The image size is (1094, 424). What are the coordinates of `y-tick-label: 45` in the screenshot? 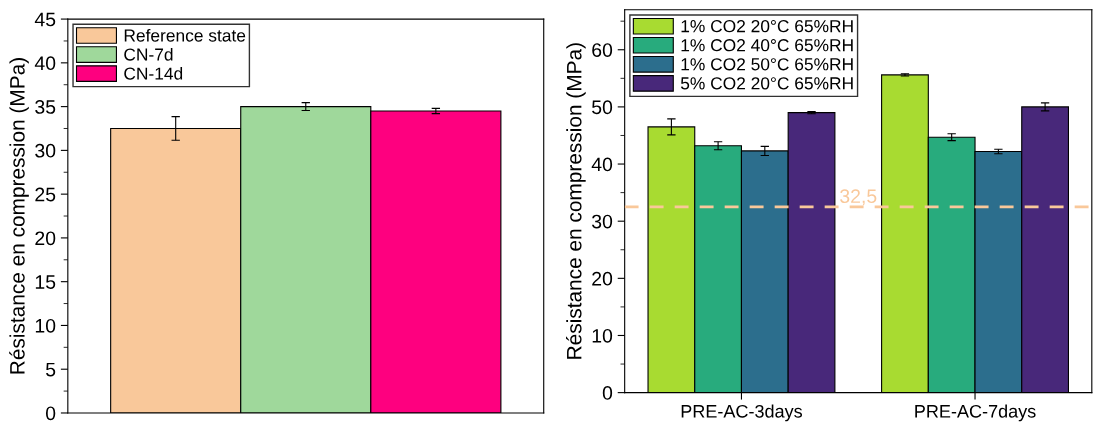 It's located at (45, 19).